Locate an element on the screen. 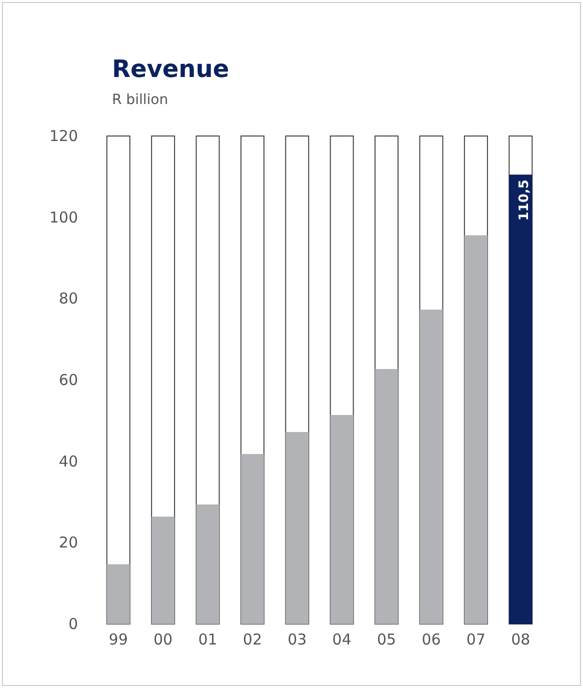  x-tick-label: 07 is located at coordinates (476, 639).